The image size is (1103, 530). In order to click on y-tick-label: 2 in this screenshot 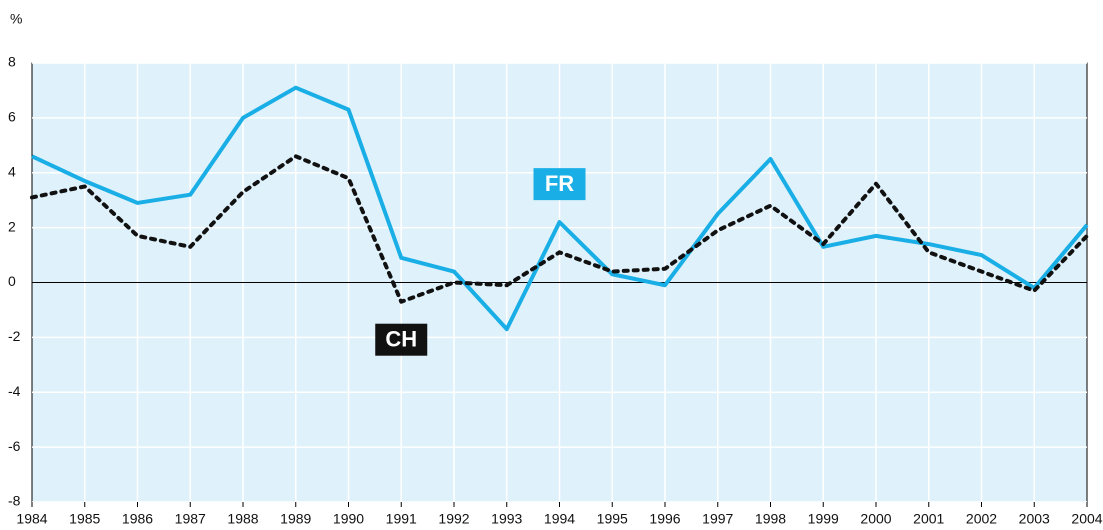, I will do `click(12, 226)`.